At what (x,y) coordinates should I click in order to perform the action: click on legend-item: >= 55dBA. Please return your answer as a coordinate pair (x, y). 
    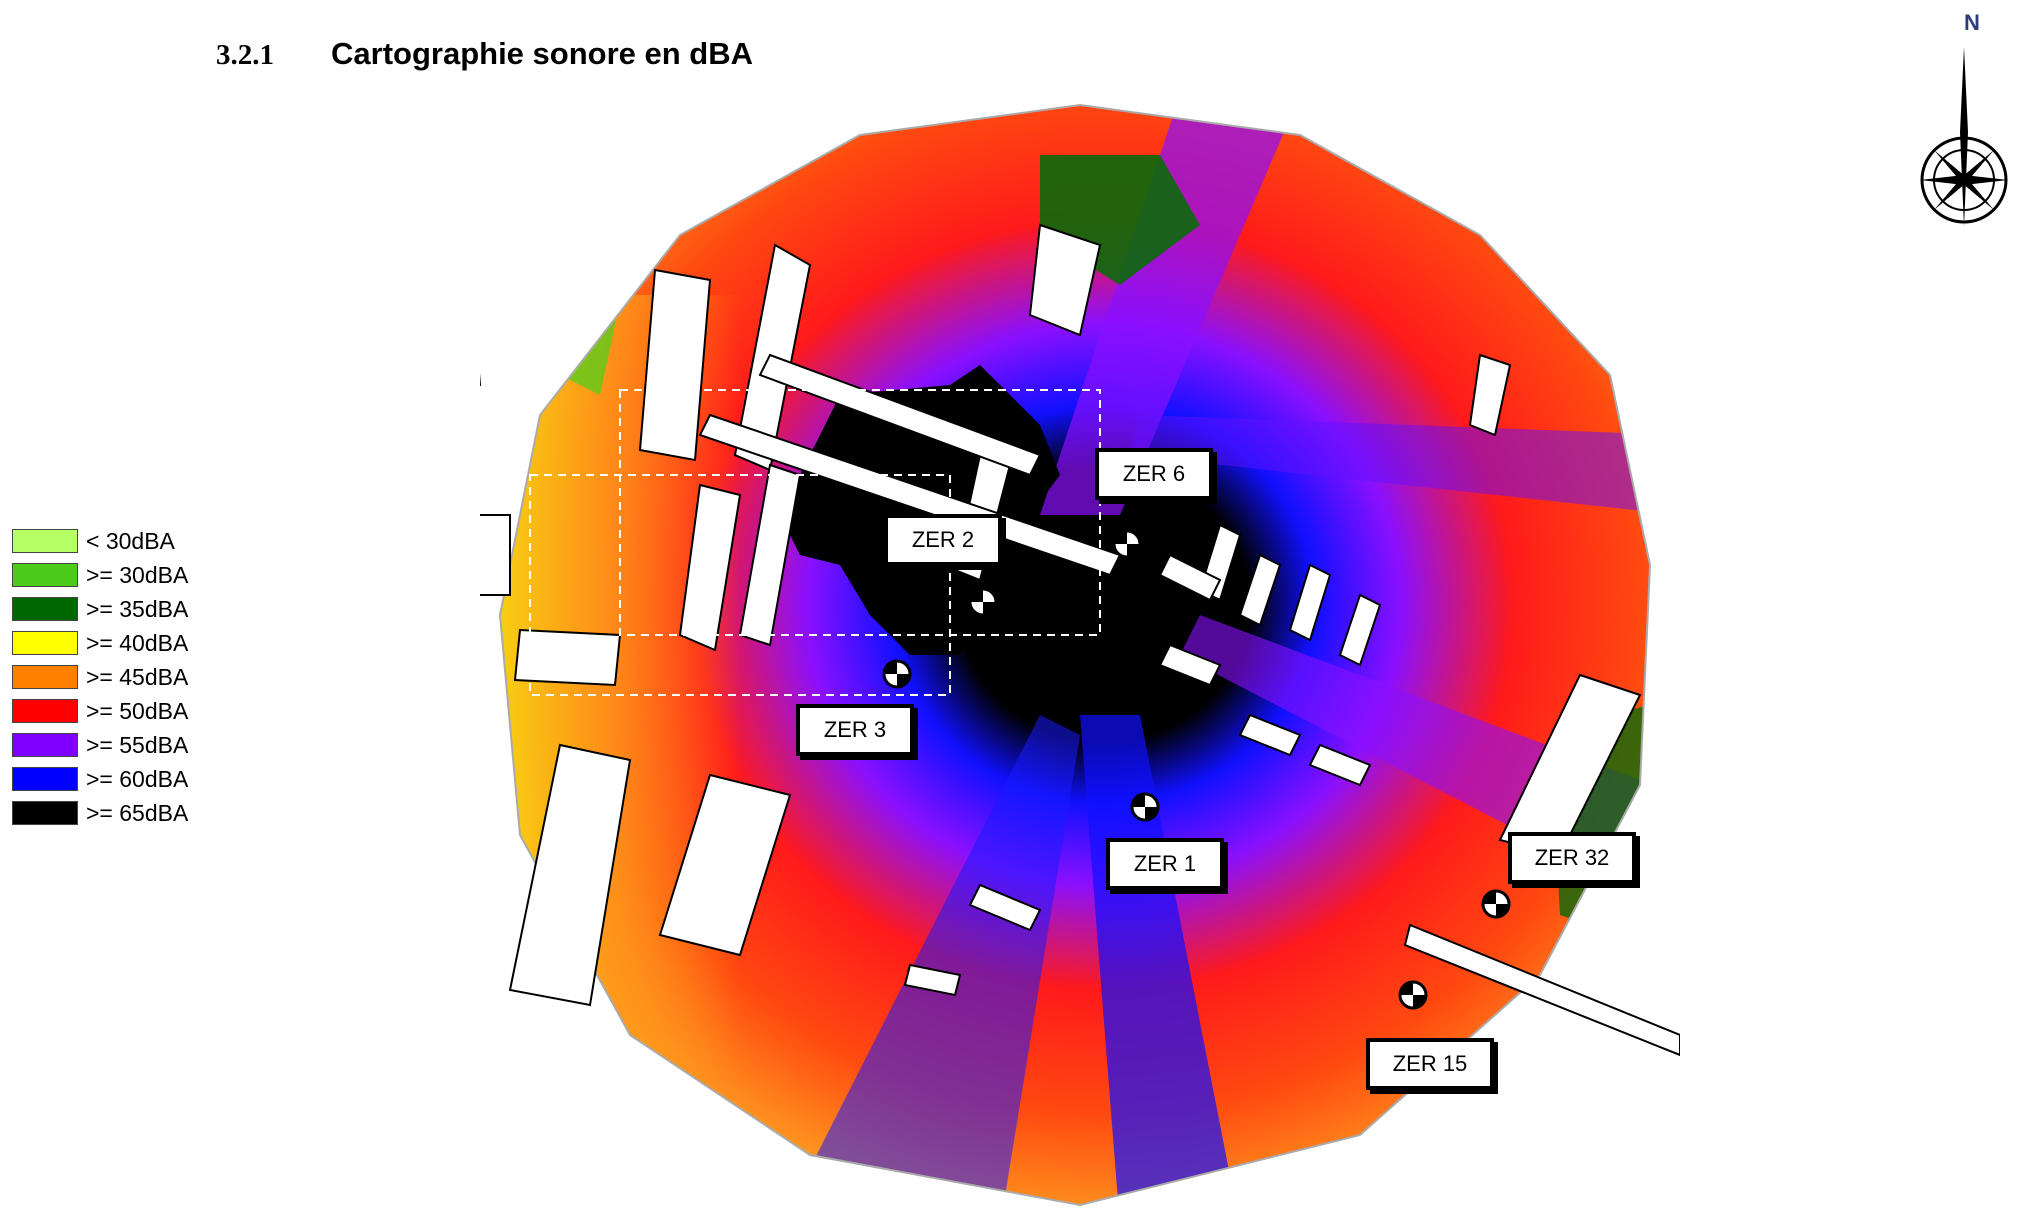
    Looking at the image, I should click on (100, 745).